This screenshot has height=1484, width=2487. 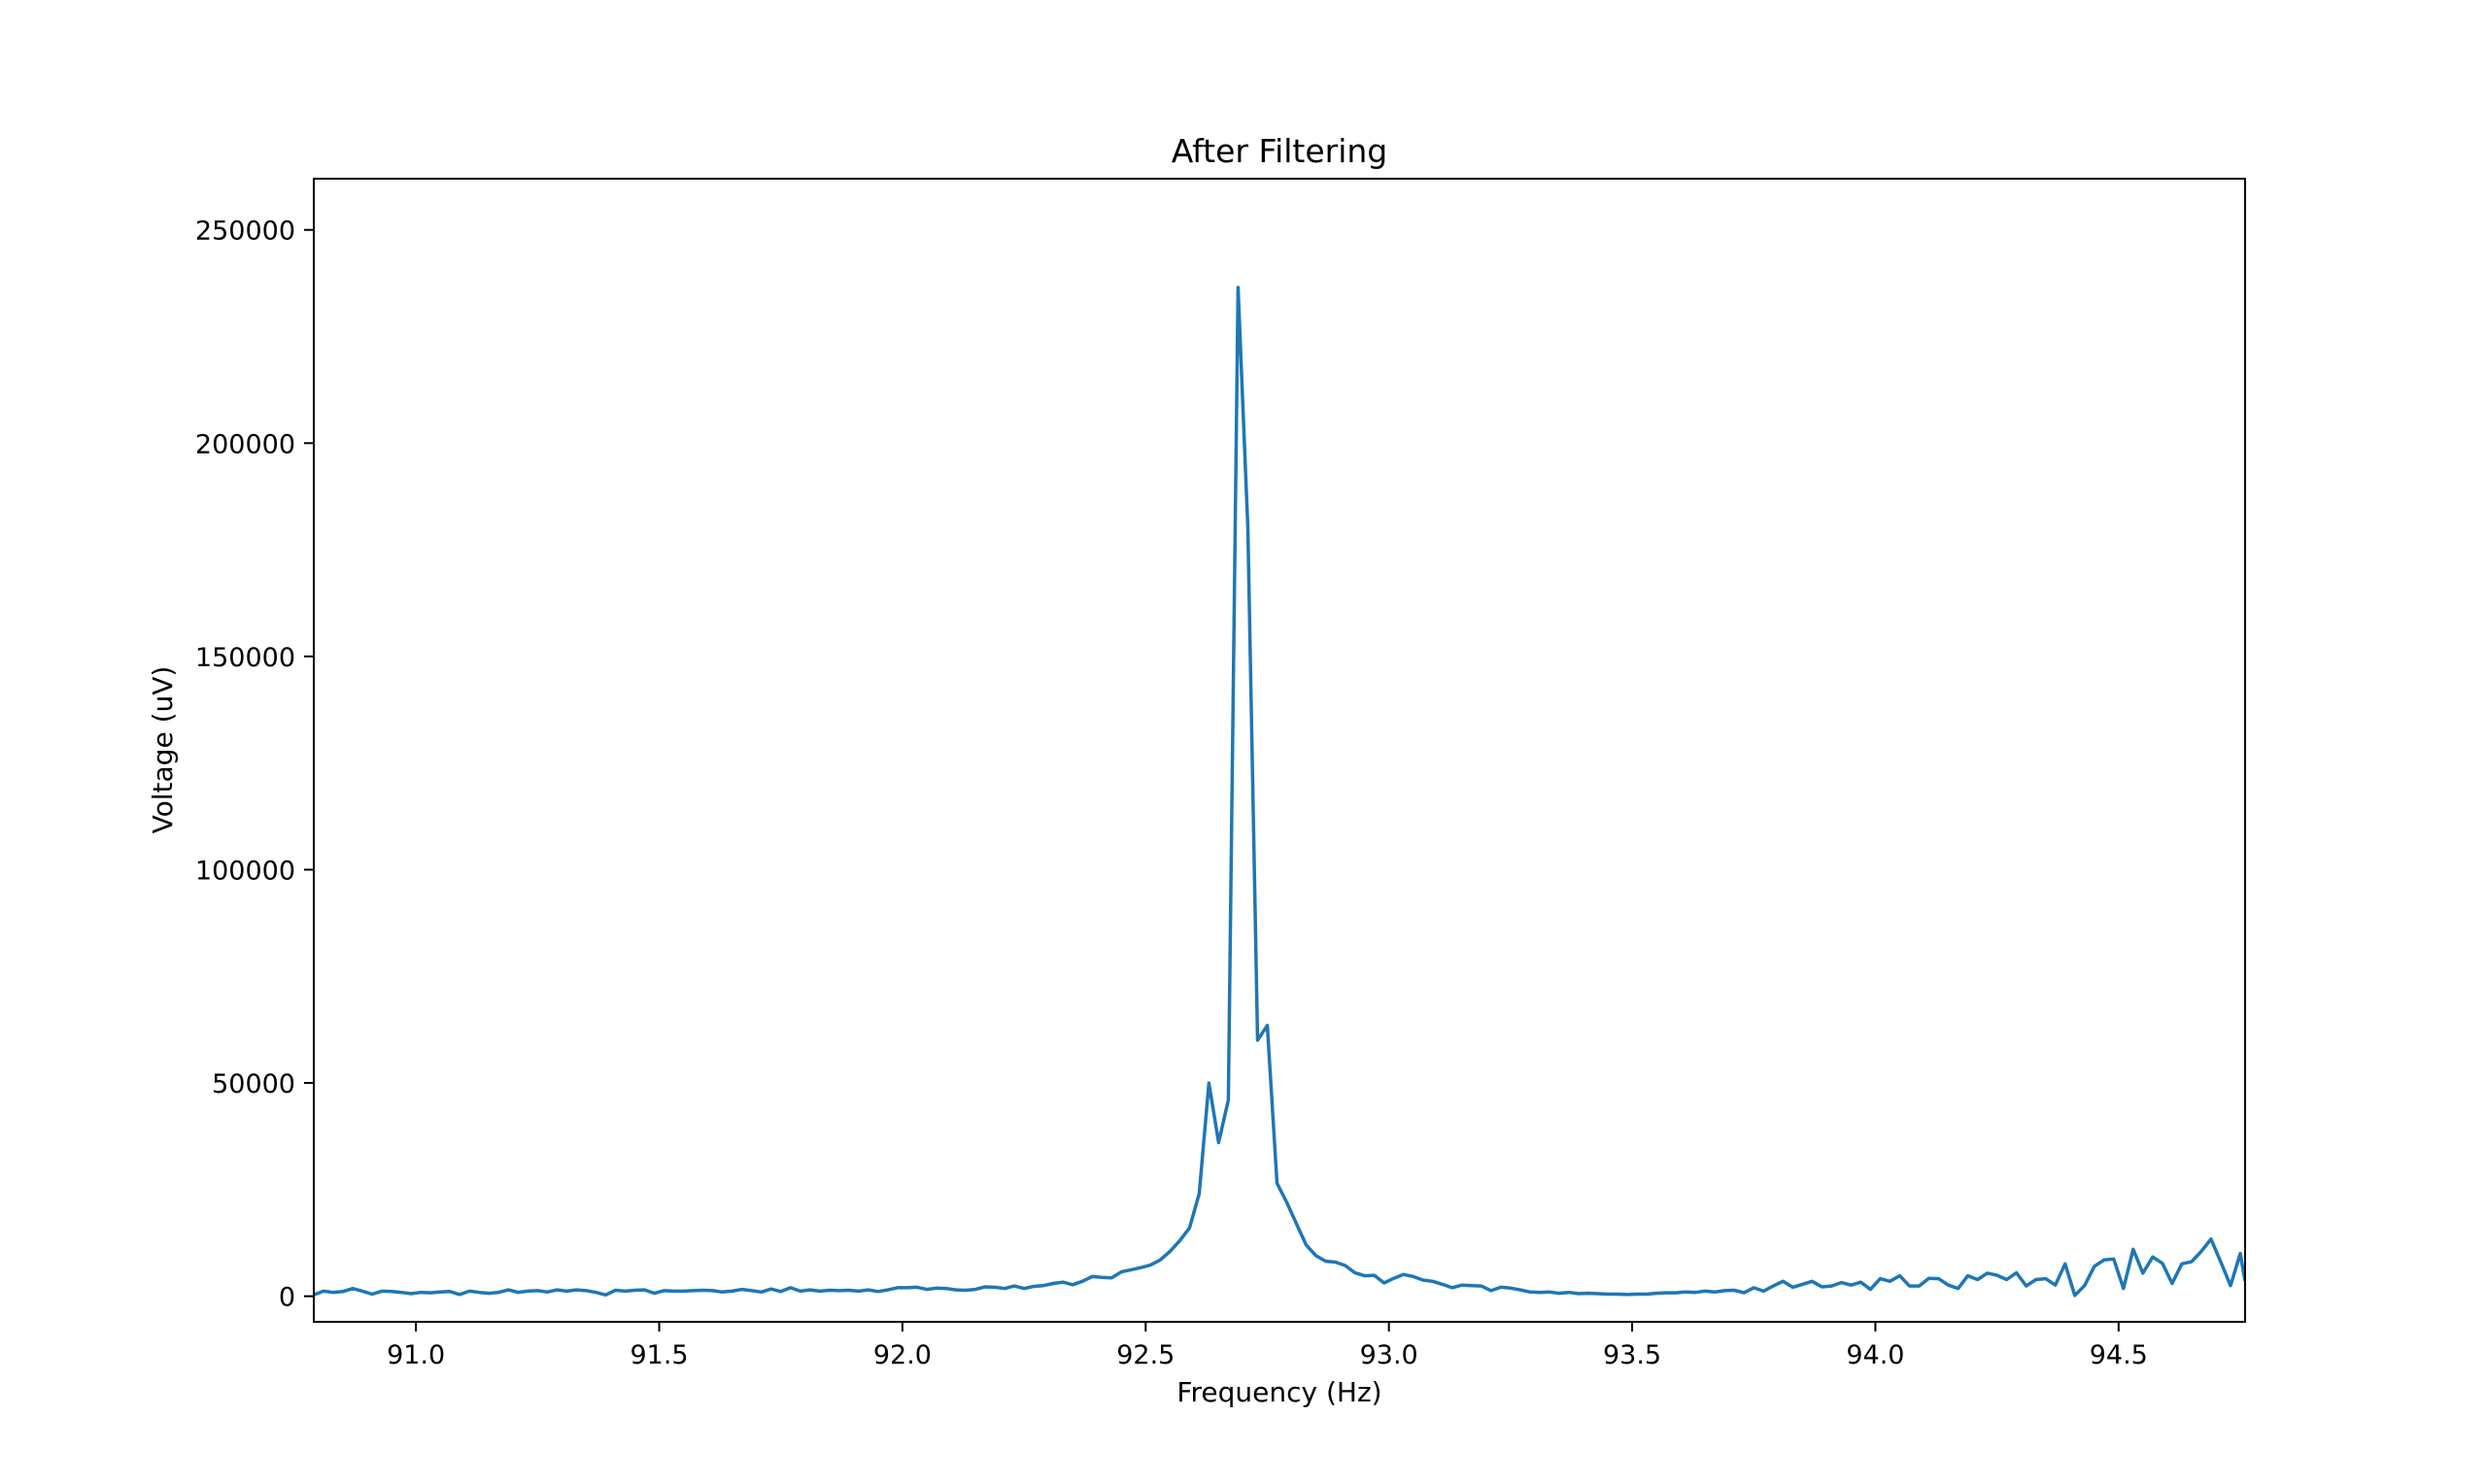 What do you see at coordinates (416, 1355) in the screenshot?
I see `x-tick-label: 91.0` at bounding box center [416, 1355].